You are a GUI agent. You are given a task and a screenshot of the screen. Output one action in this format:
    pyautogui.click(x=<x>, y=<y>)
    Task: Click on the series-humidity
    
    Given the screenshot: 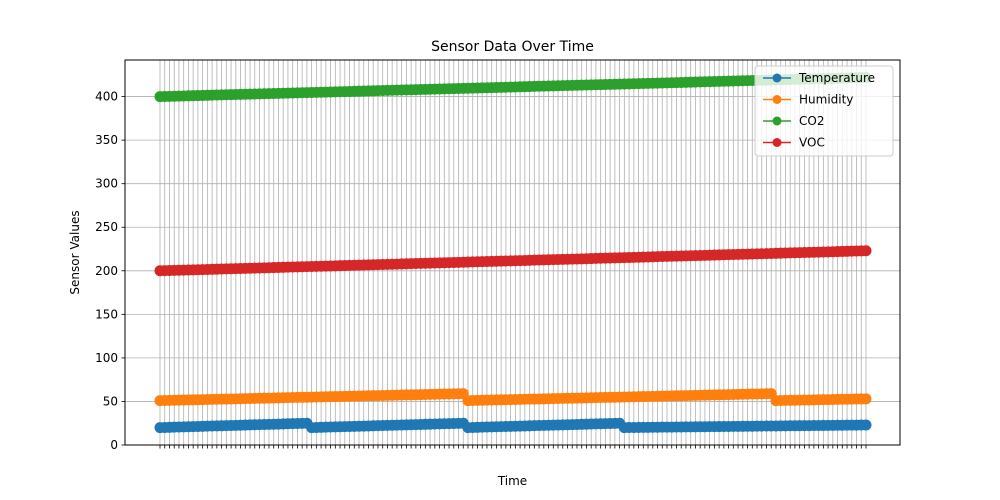 What is the action you would take?
    pyautogui.click(x=513, y=397)
    